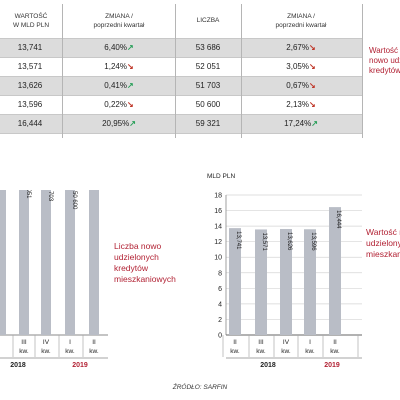 The image size is (400, 400). What do you see at coordinates (218, 196) in the screenshot?
I see `y-tick-label: 18` at bounding box center [218, 196].